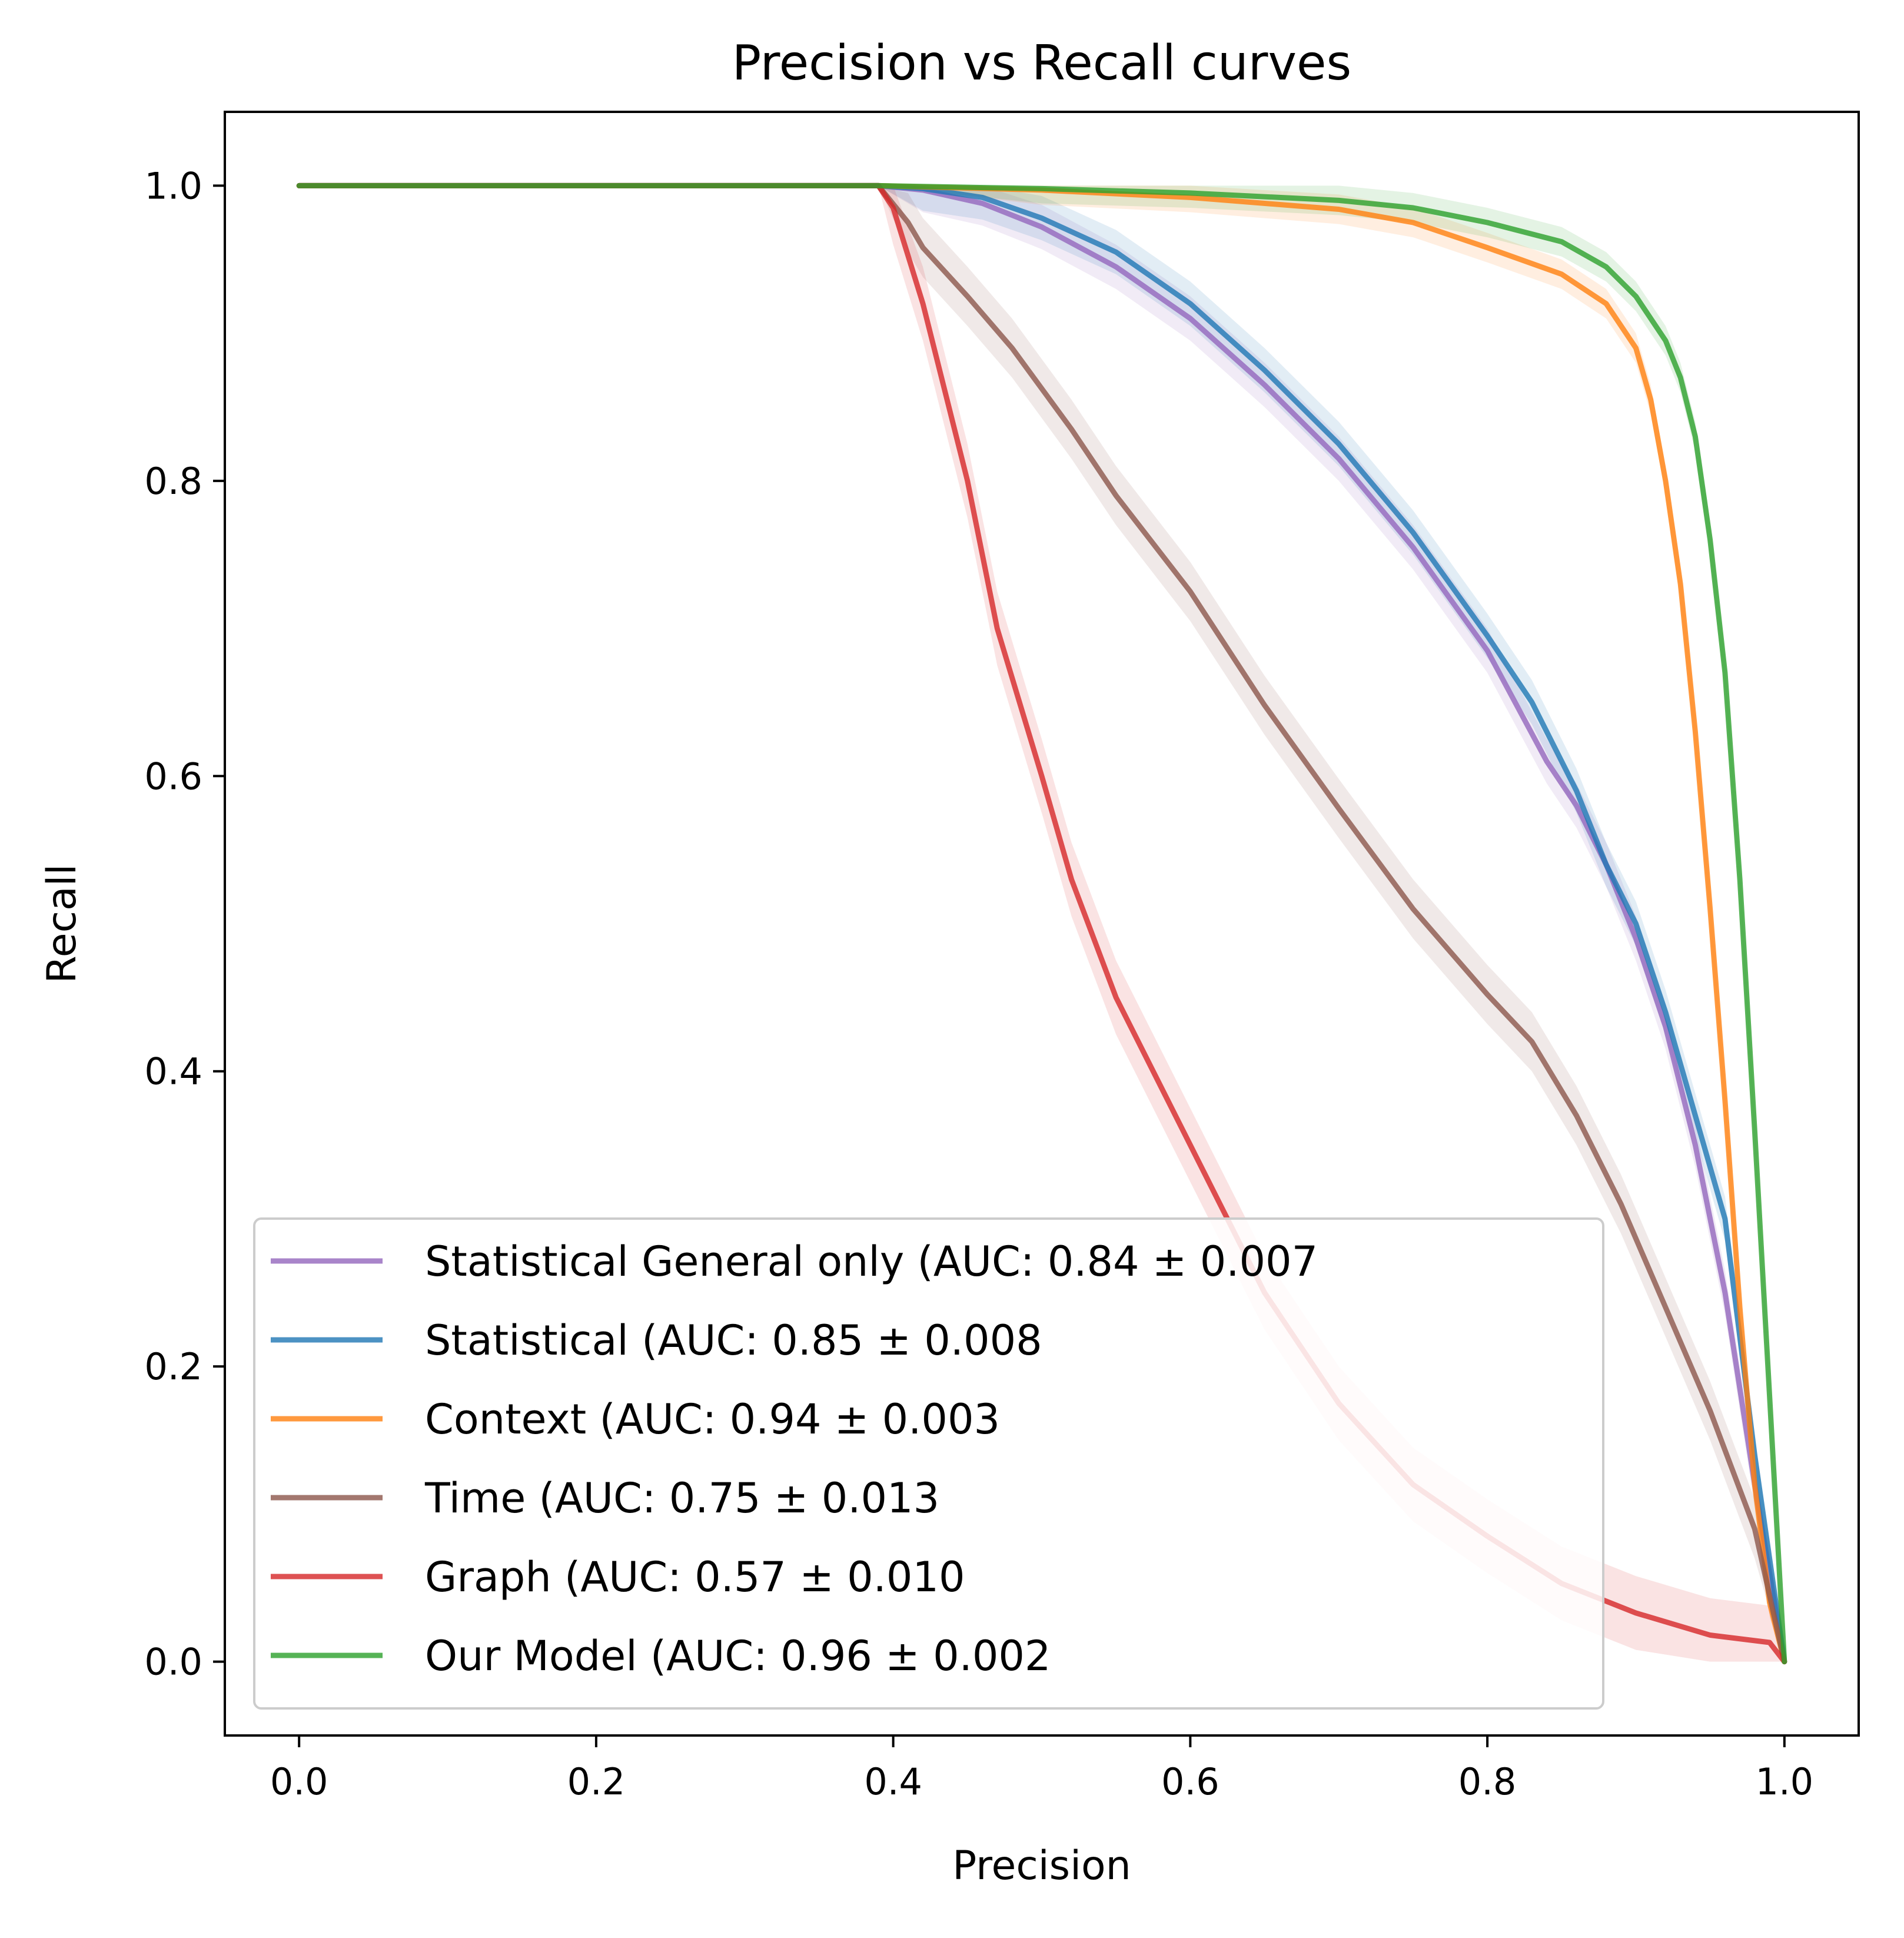 Image resolution: width=1904 pixels, height=1938 pixels. I want to click on y-tick-label: 0.4, so click(173, 1071).